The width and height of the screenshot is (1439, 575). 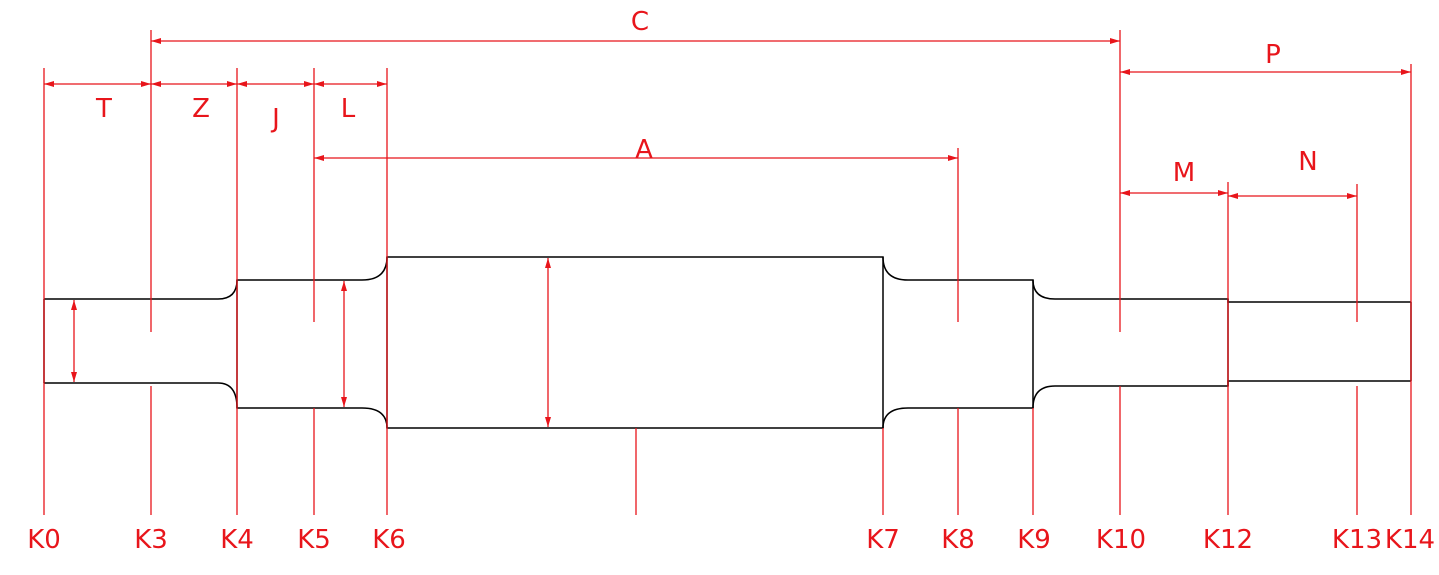 What do you see at coordinates (1410, 540) in the screenshot?
I see `station-label-k14: K14` at bounding box center [1410, 540].